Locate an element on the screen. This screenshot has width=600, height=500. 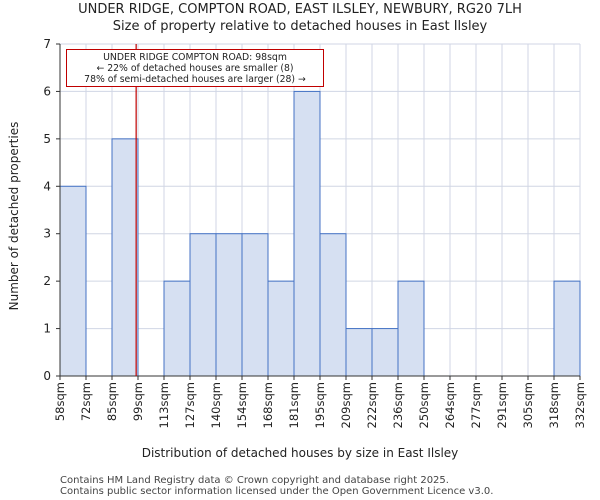
bar-140sqm is located at coordinates (229, 305).